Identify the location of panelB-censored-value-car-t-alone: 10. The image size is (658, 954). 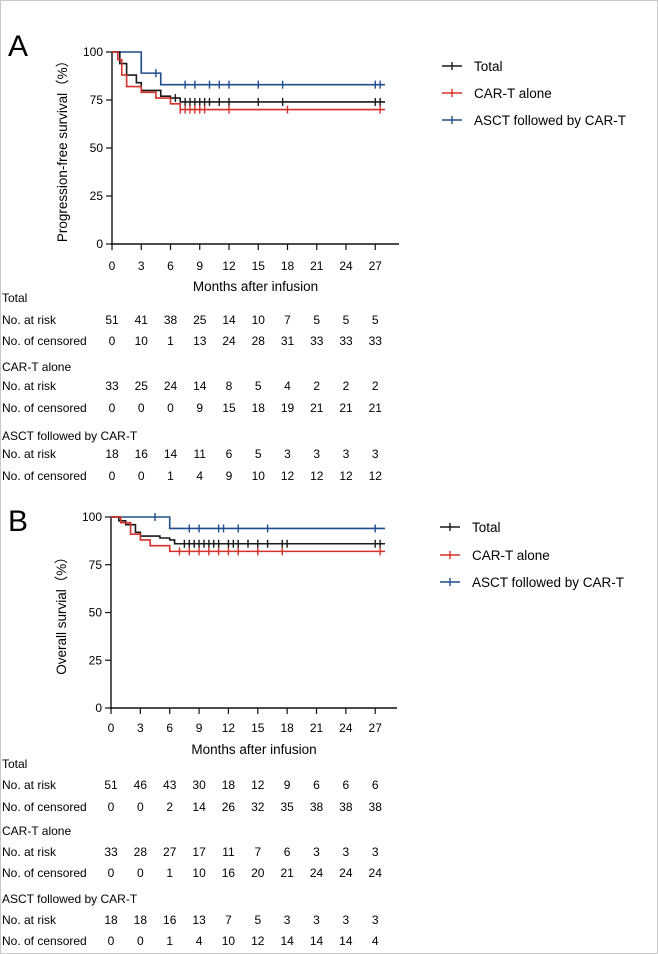
(199, 873).